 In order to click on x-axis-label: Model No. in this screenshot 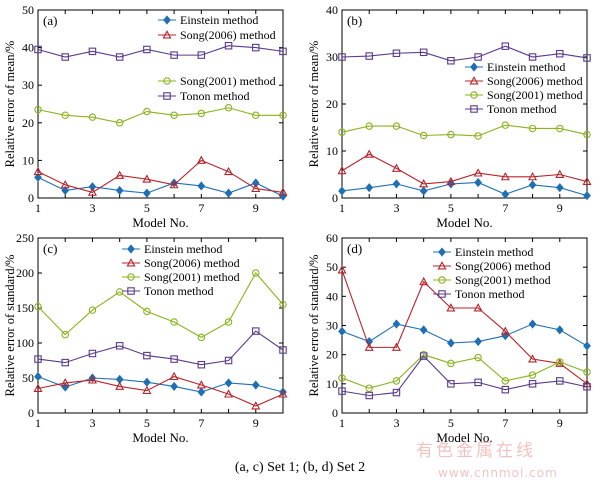, I will do `click(464, 437)`.